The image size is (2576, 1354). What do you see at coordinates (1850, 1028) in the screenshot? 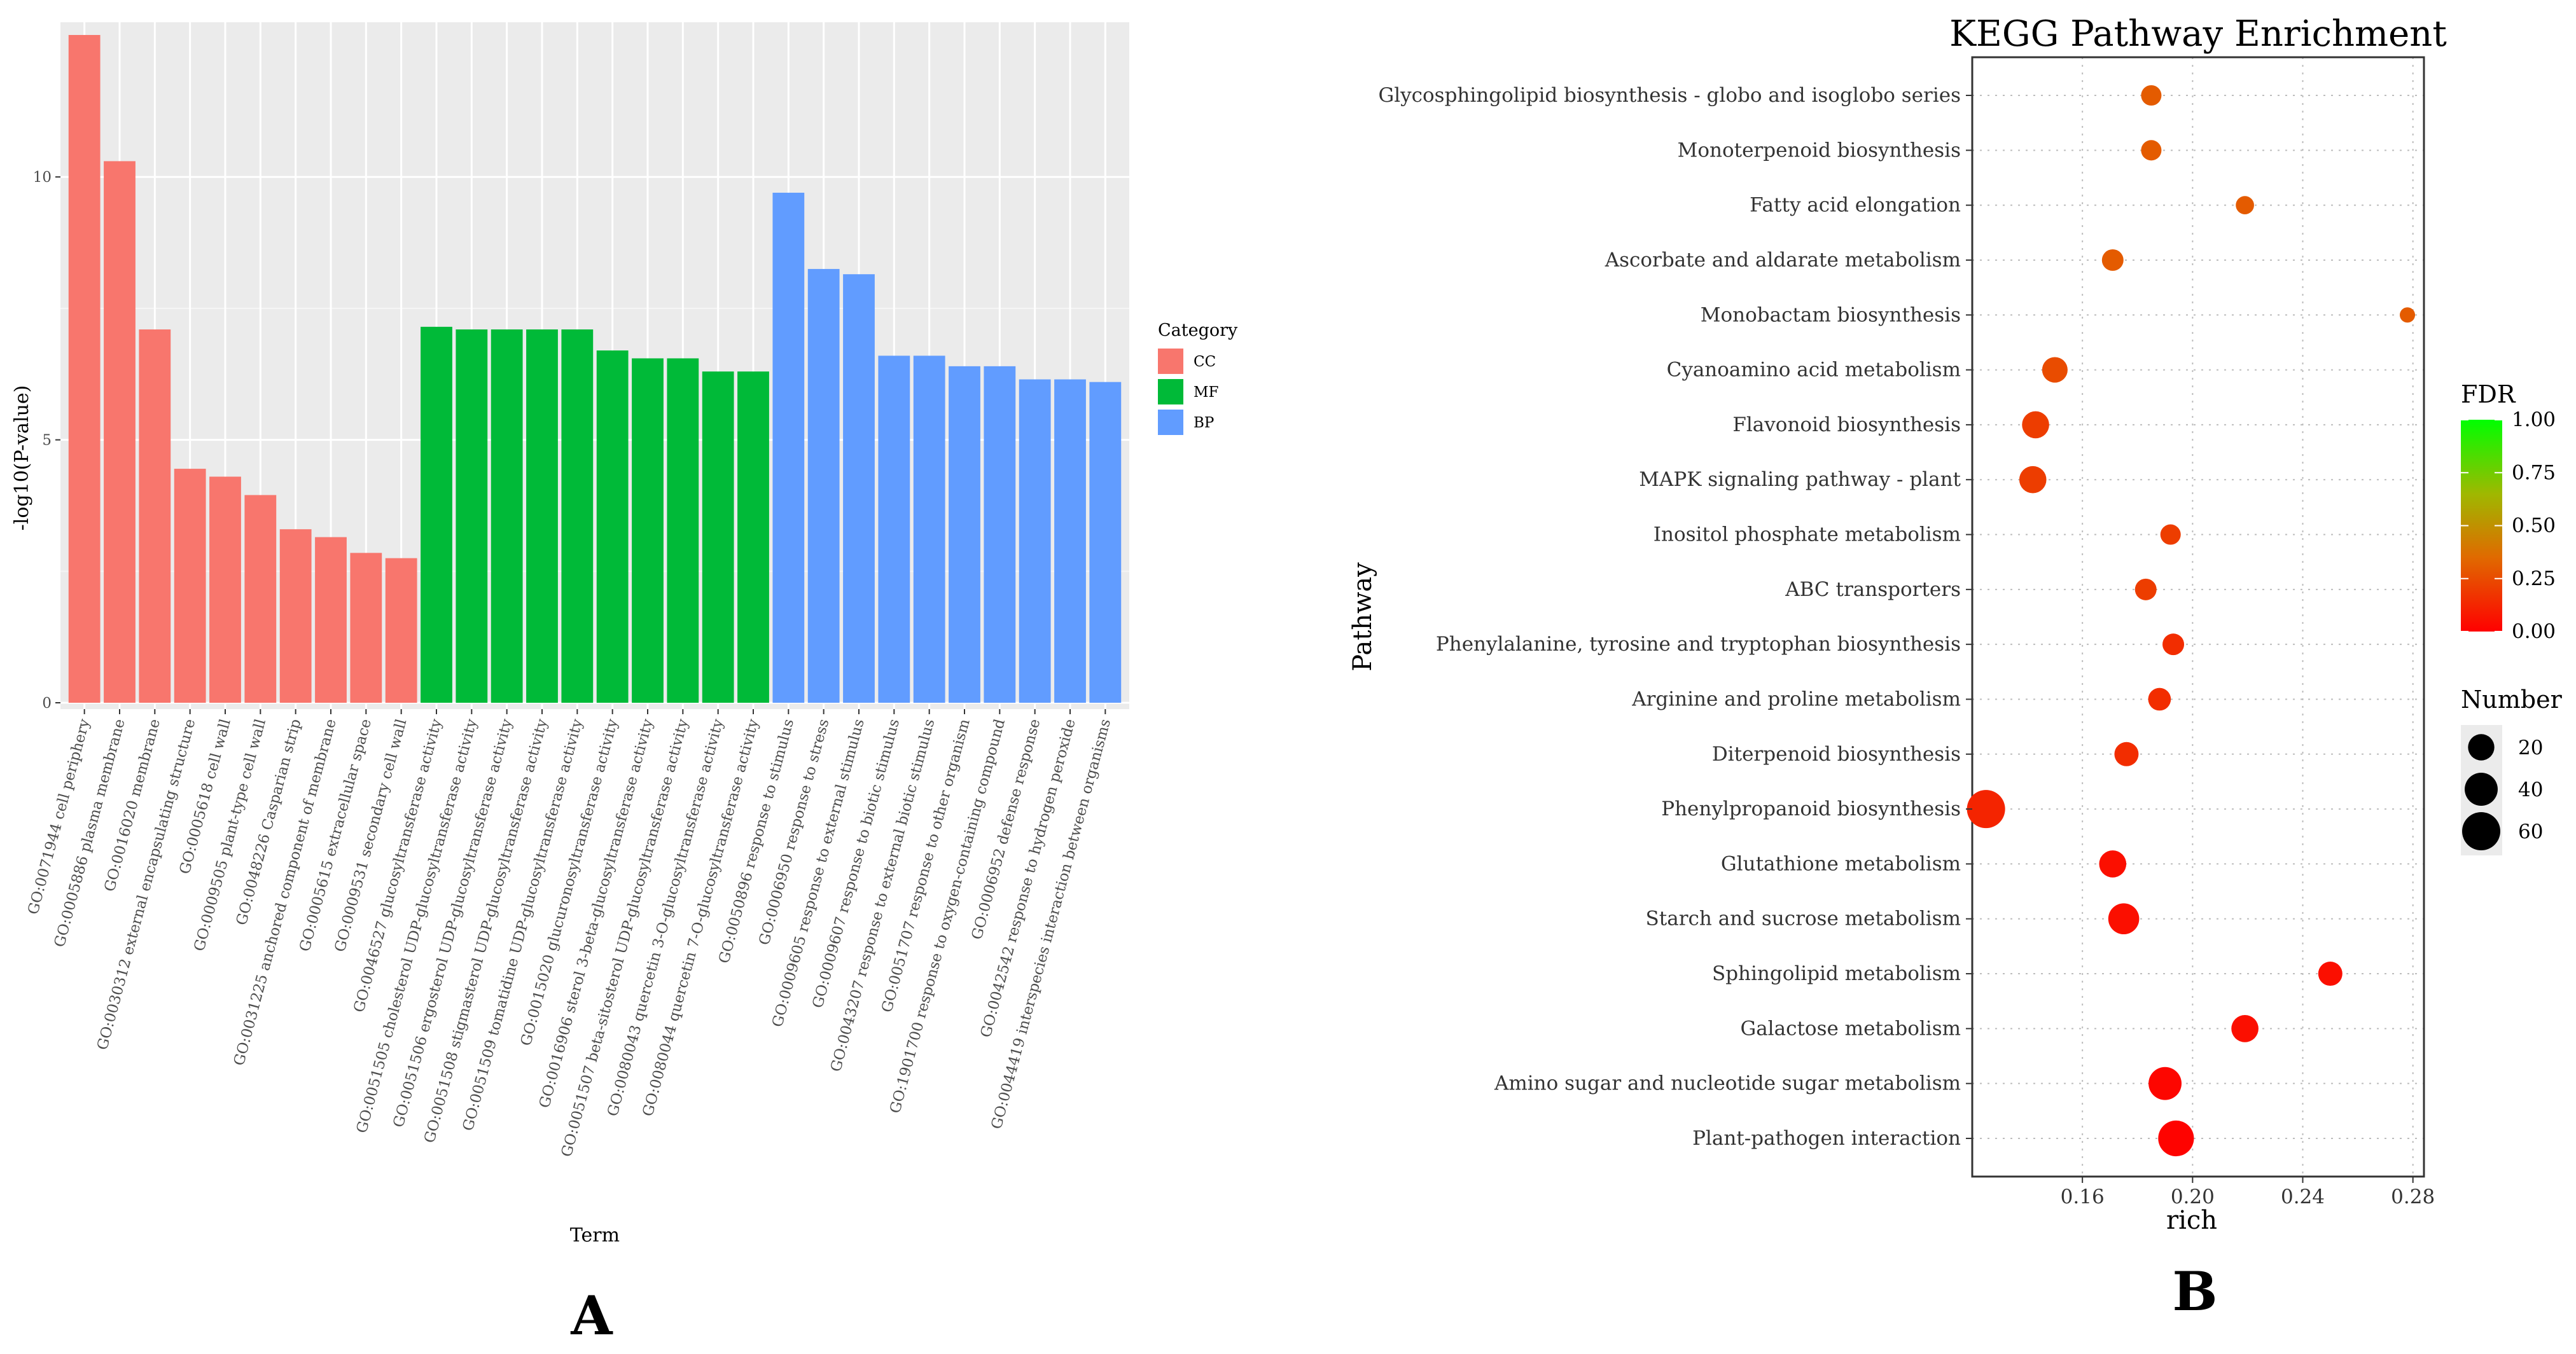
I see `kegg-pathway-label: Galactose metabolism` at bounding box center [1850, 1028].